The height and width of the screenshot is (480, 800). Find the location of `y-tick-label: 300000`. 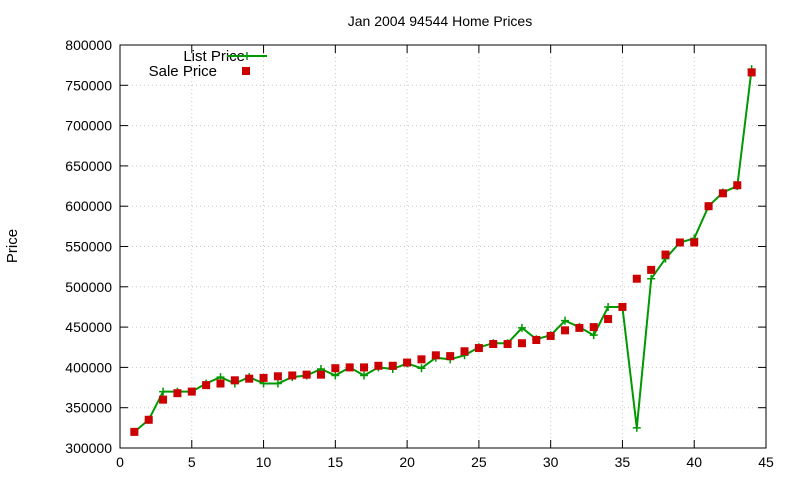

y-tick-label: 300000 is located at coordinates (88, 448).